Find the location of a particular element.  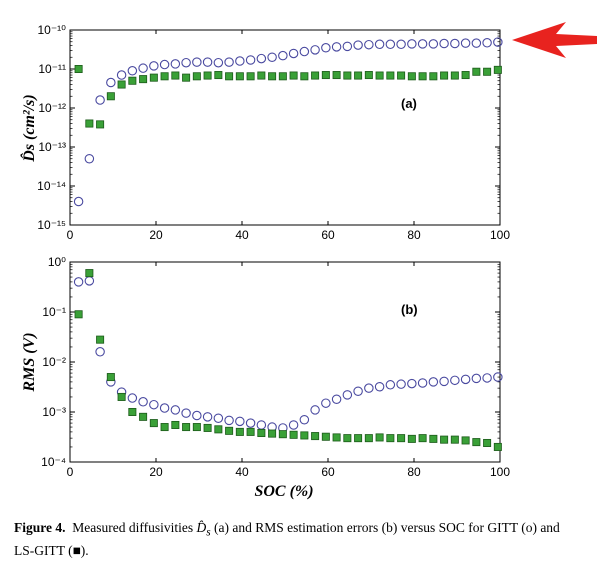

y-tick-label: 10⁻² is located at coordinates (54, 362).